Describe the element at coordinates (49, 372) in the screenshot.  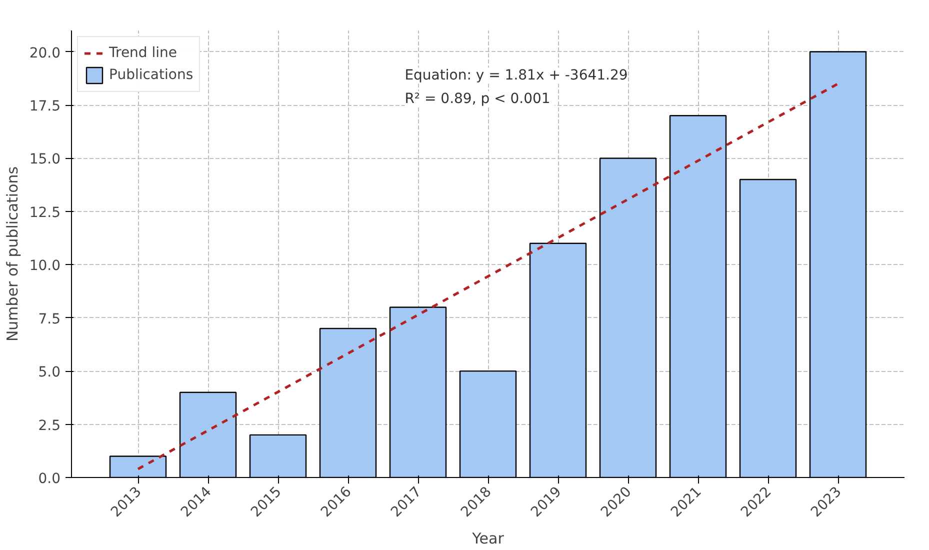
I see `y-tick-label: 5.0` at that location.